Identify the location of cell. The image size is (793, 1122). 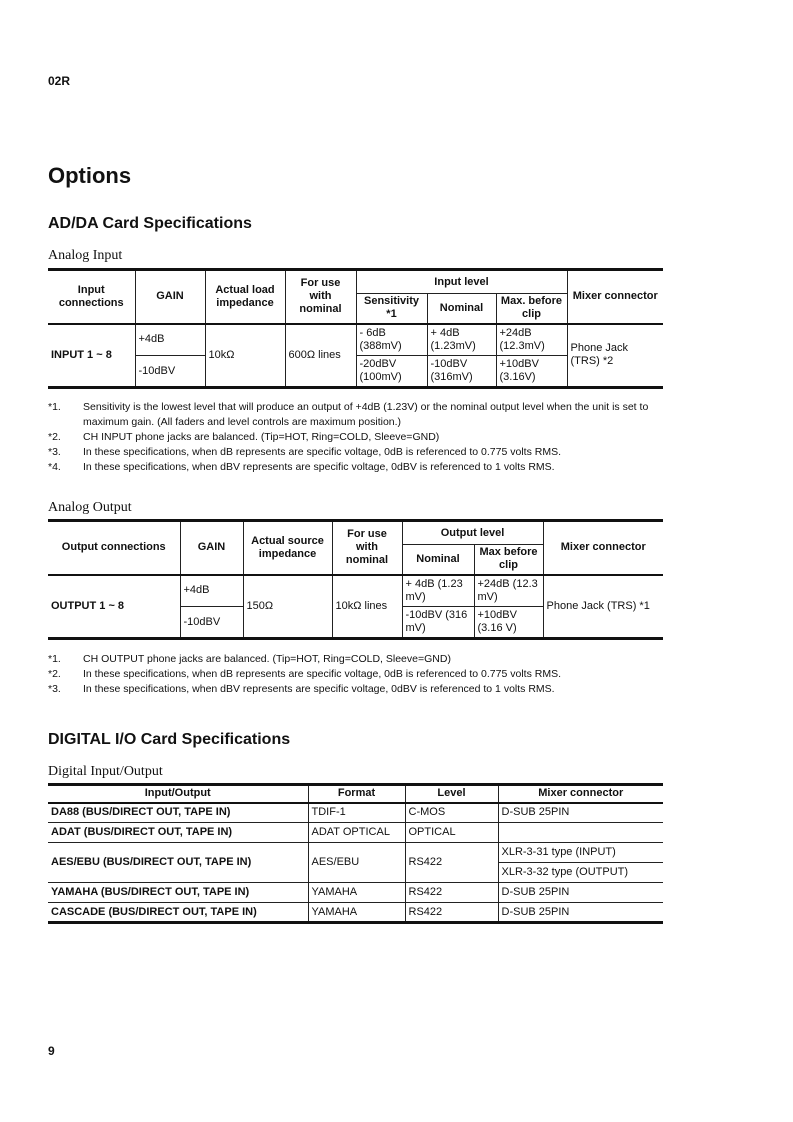
(580, 832).